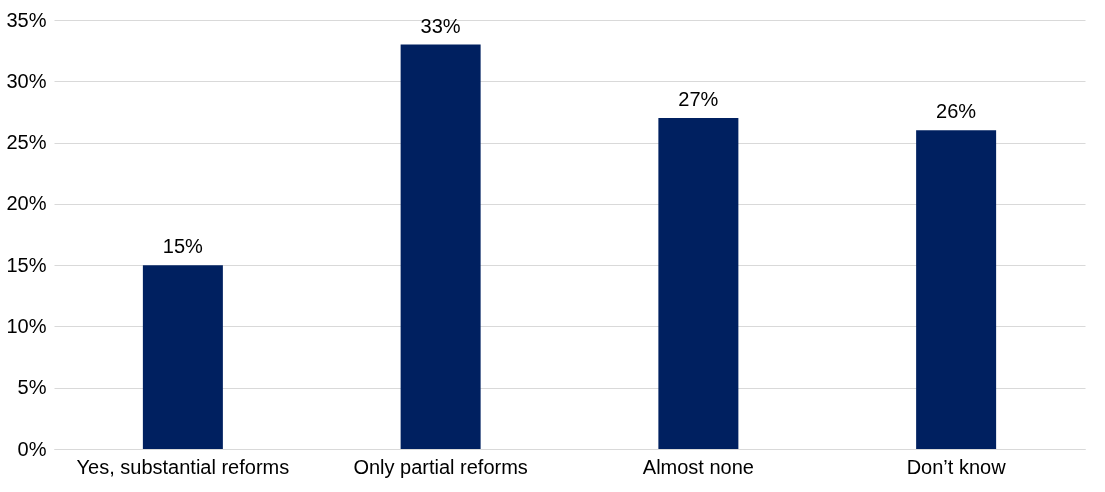 Image resolution: width=1105 pixels, height=492 pixels. I want to click on x-tick-label: Don’t know, so click(956, 466).